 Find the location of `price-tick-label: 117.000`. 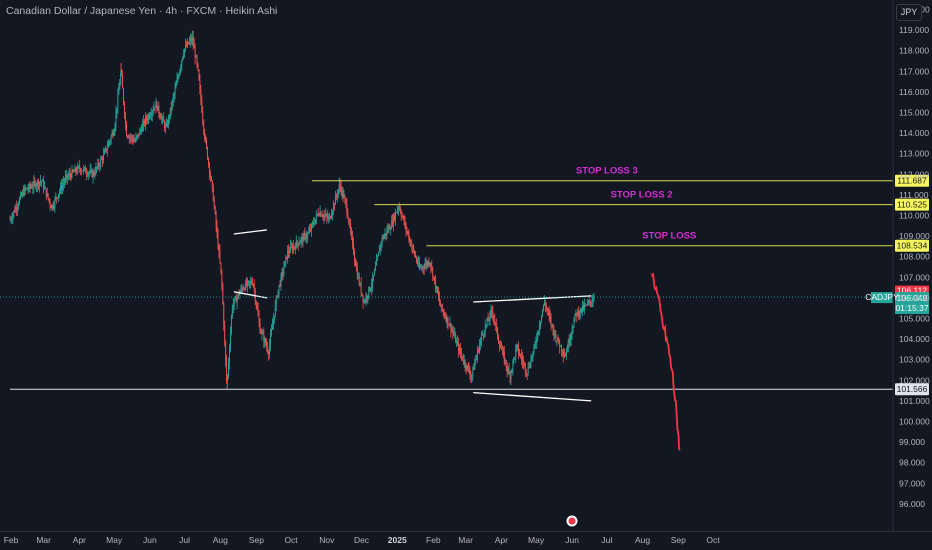

price-tick-label: 117.000 is located at coordinates (914, 71).